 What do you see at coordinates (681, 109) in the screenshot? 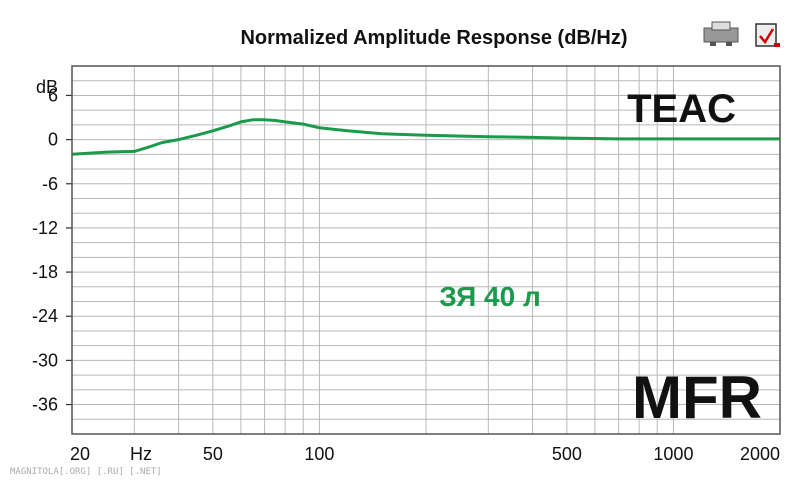
I see `brand-label: TEAC` at bounding box center [681, 109].